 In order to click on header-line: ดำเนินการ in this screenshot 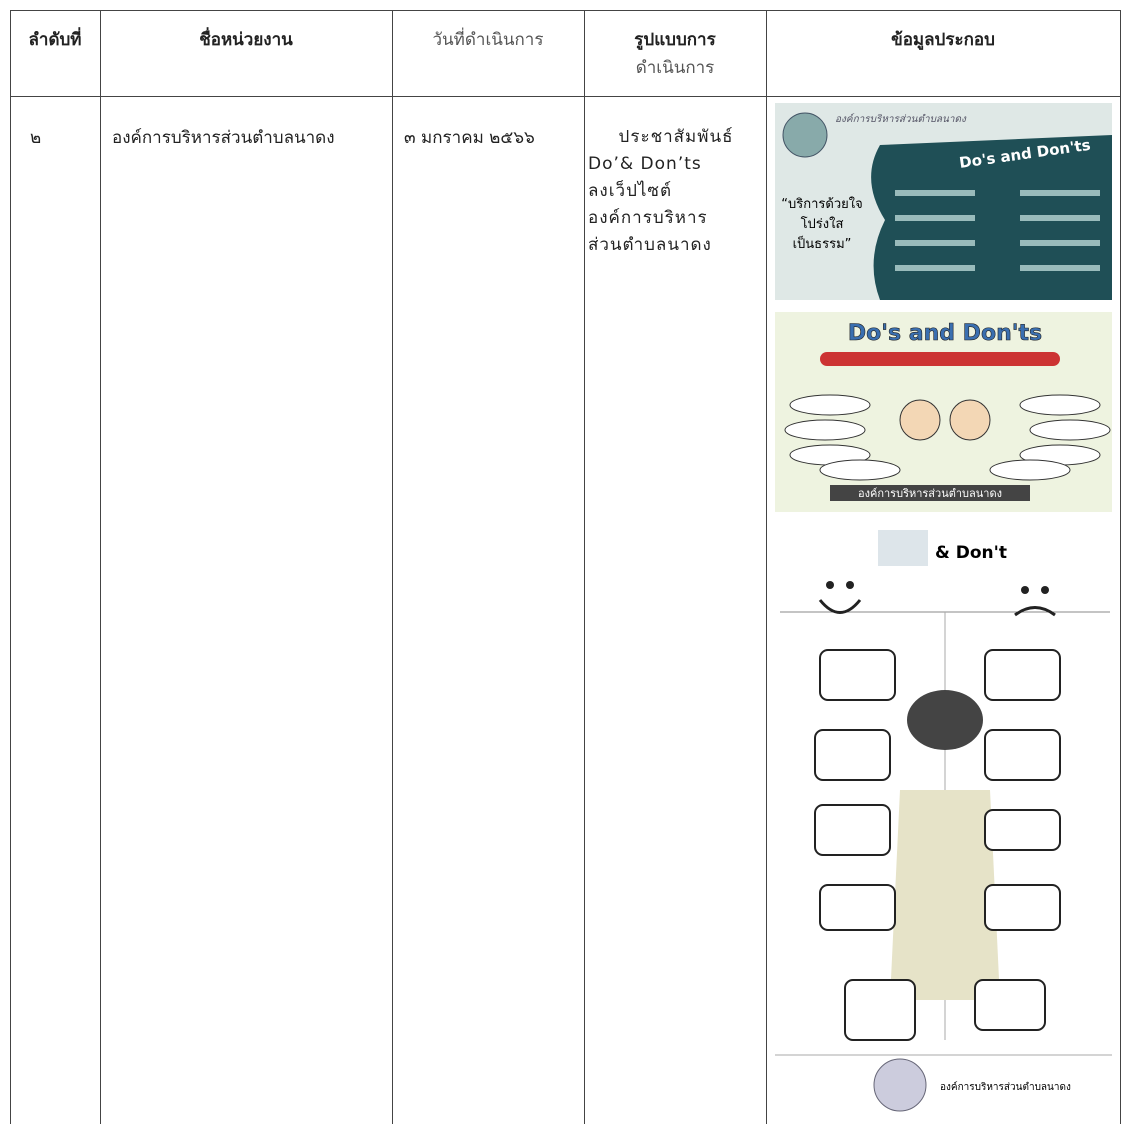, I will do `click(675, 68)`.